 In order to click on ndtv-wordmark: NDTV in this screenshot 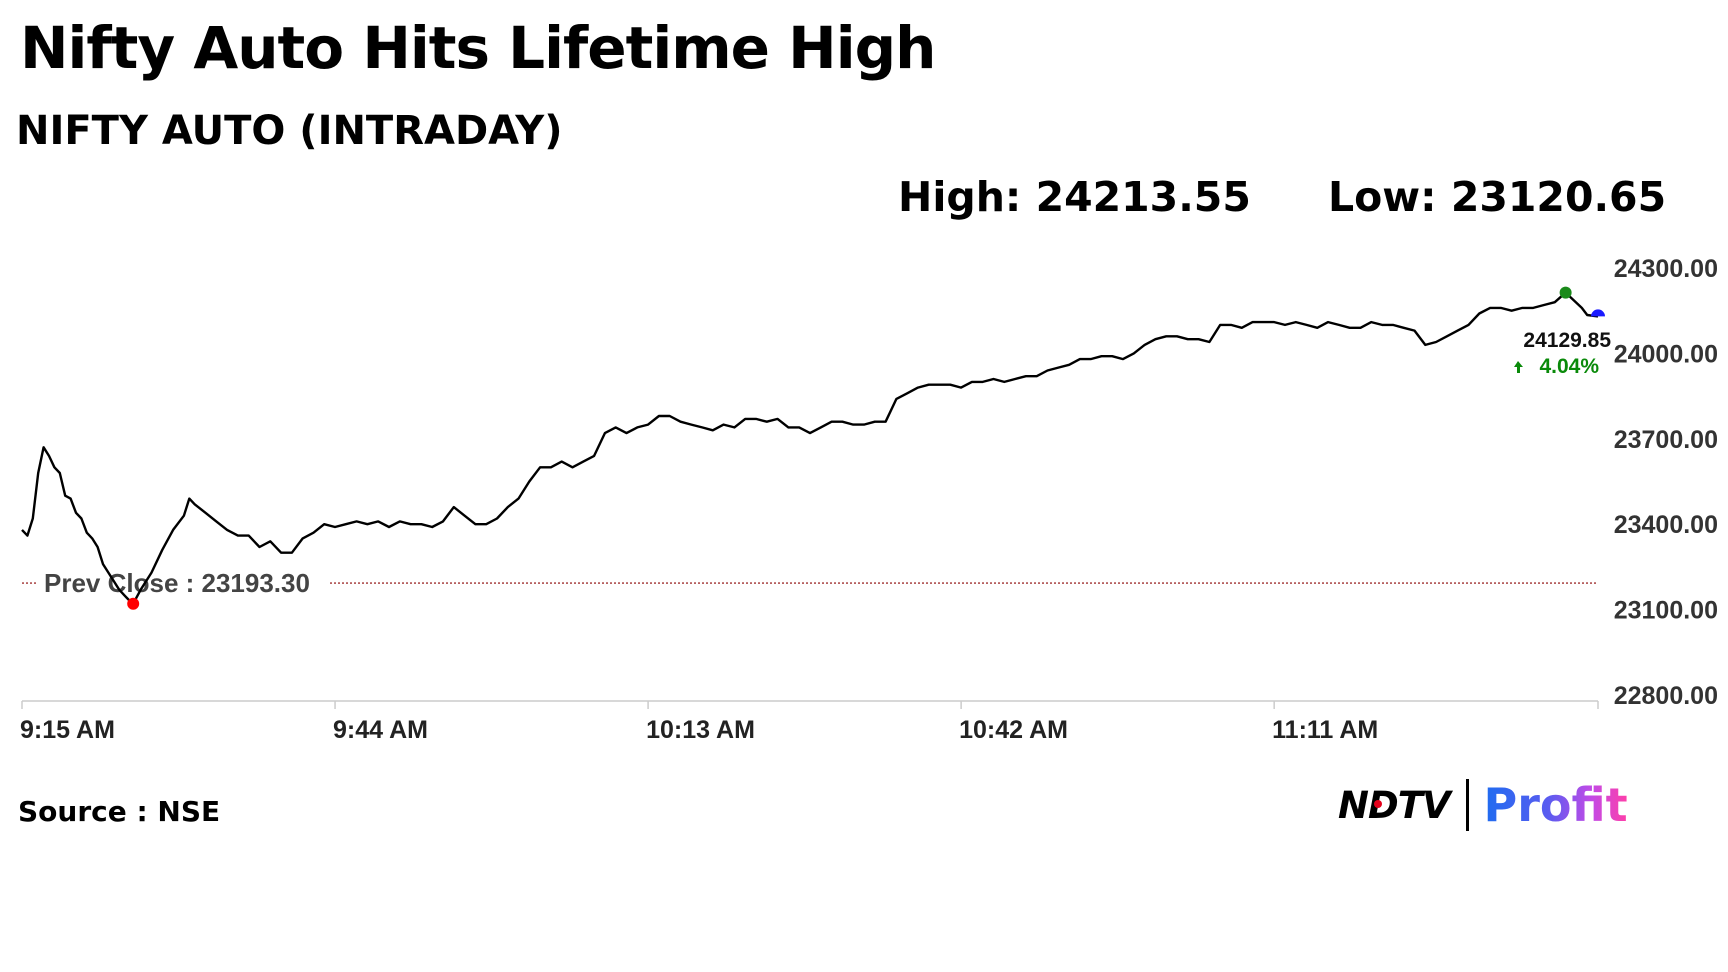, I will do `click(1394, 805)`.